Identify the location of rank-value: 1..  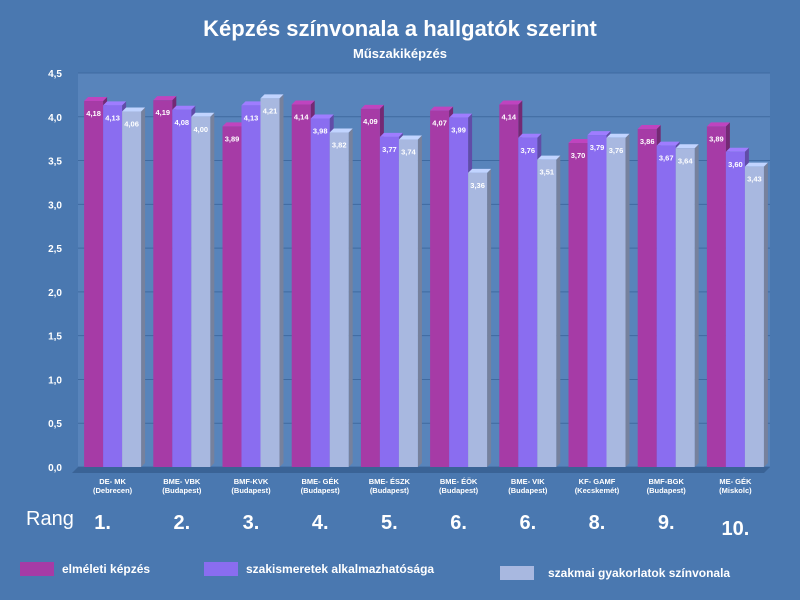
(102, 523).